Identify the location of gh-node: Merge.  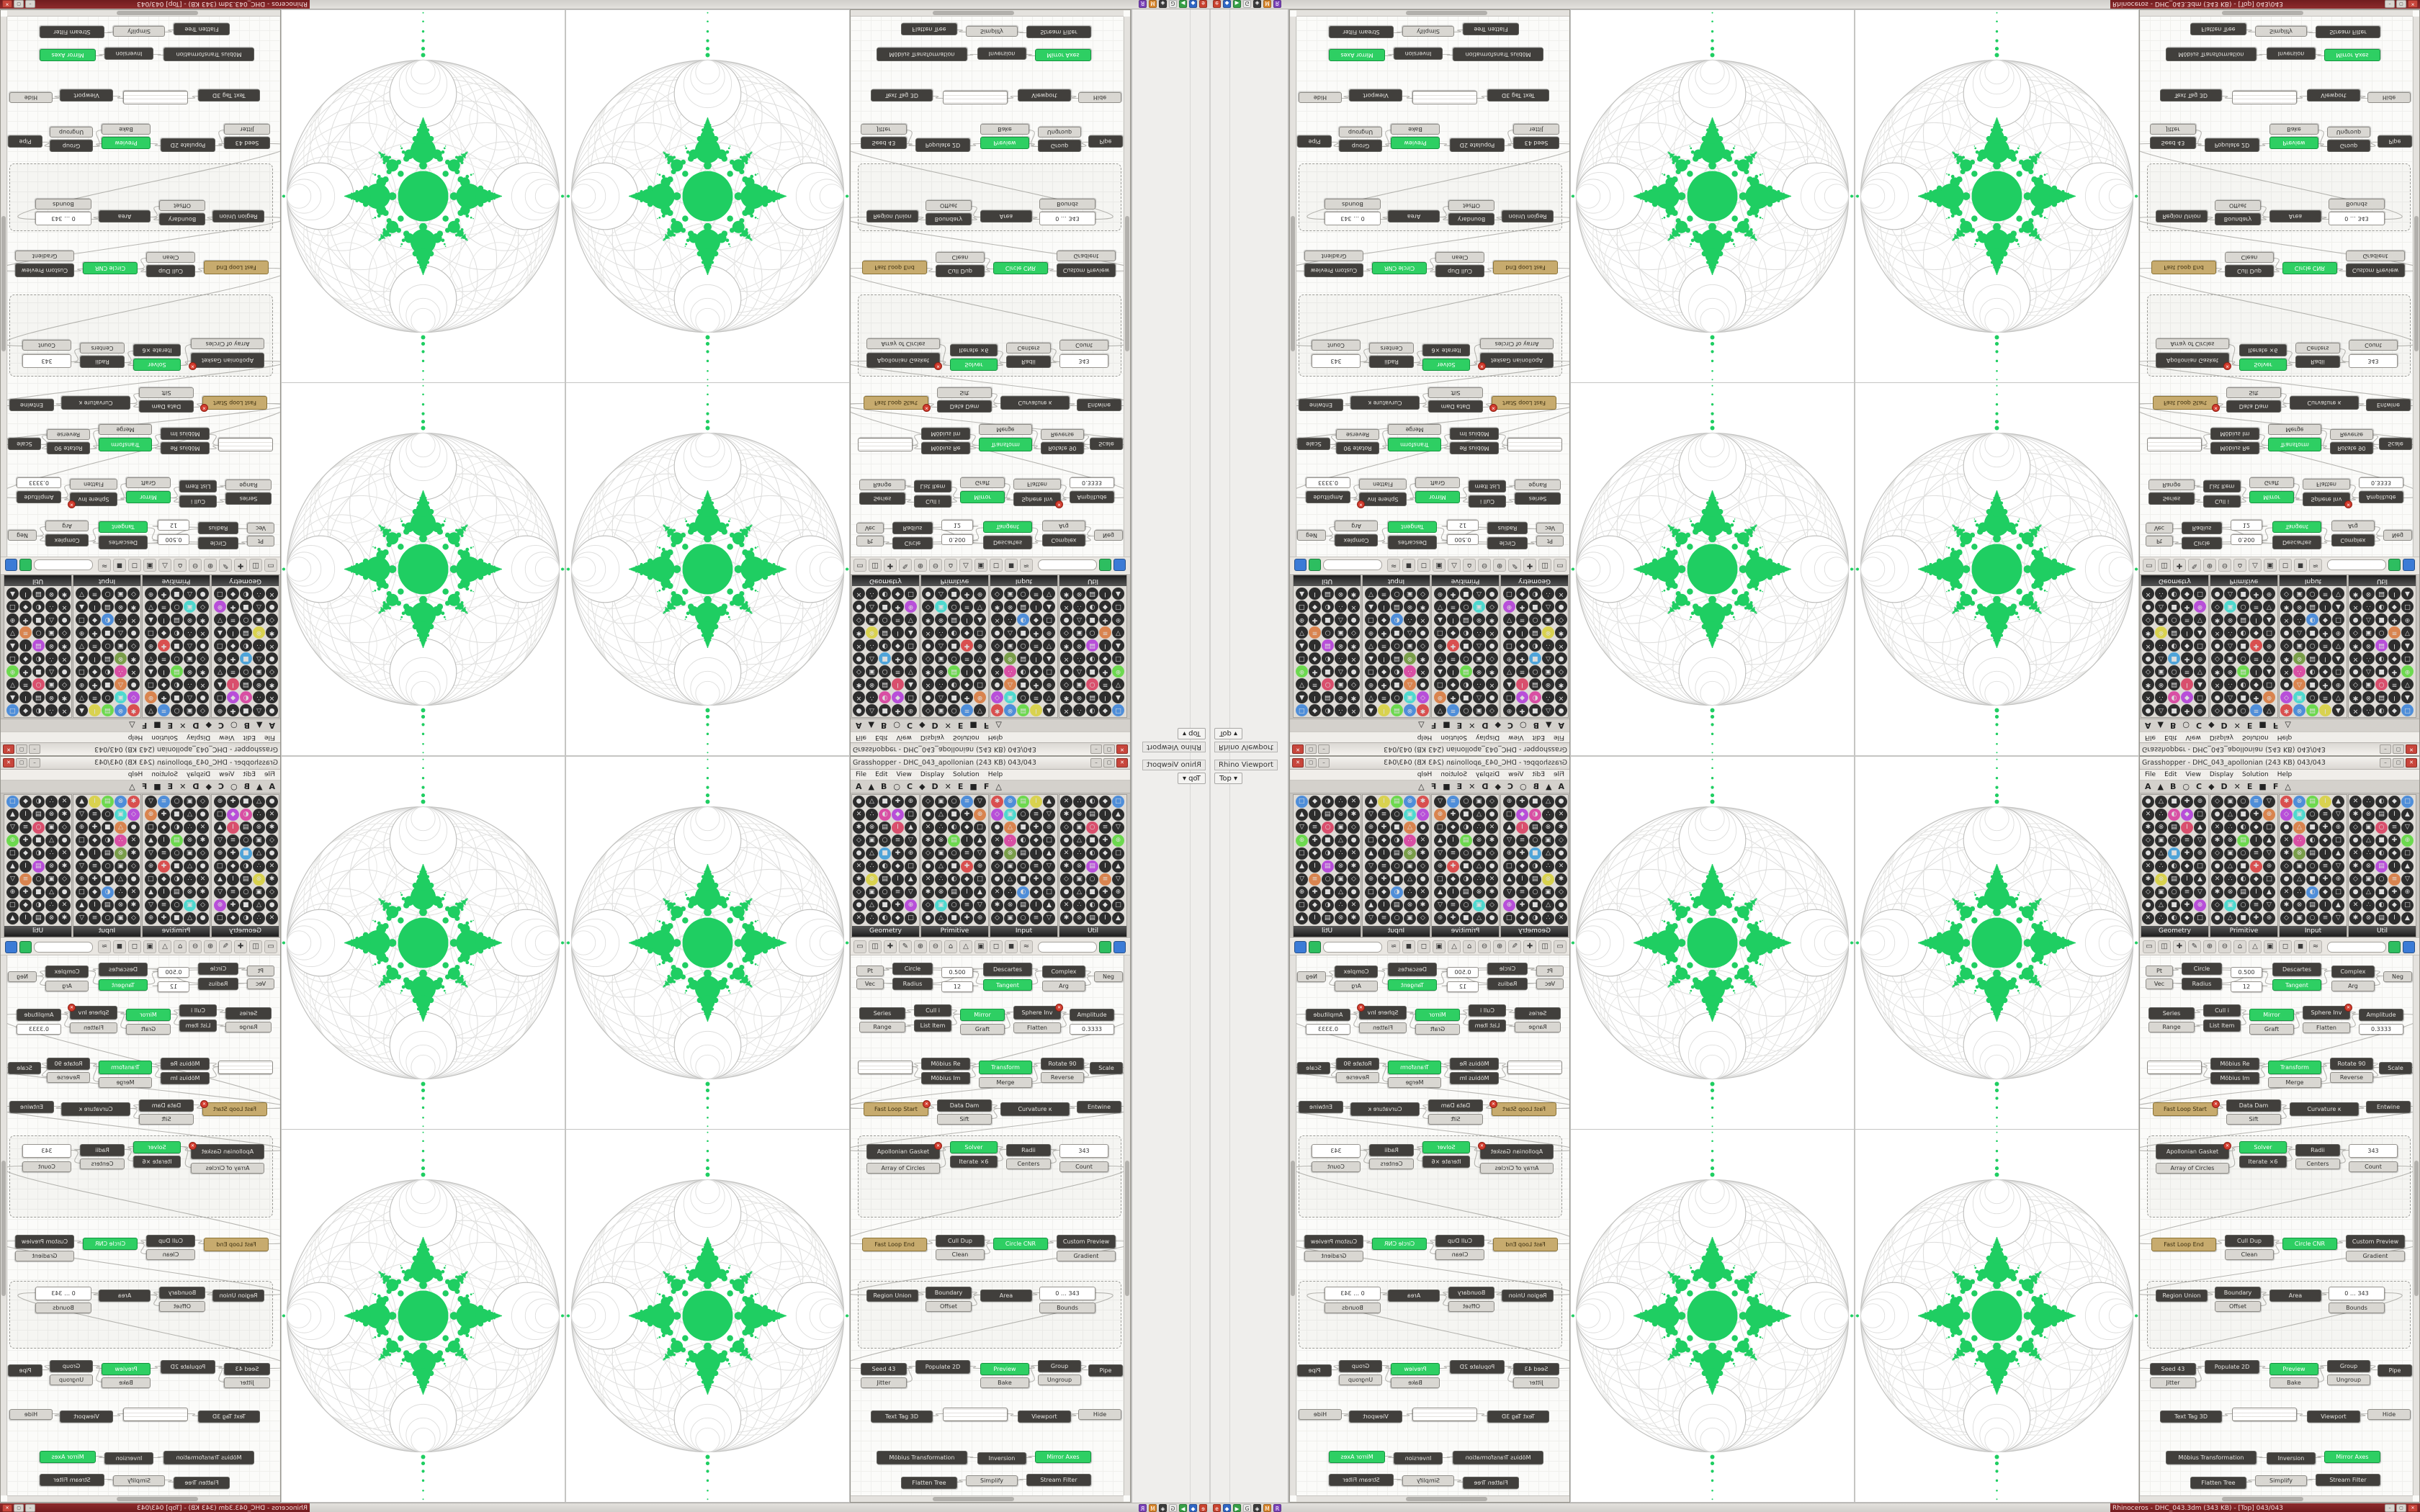
(1006, 429).